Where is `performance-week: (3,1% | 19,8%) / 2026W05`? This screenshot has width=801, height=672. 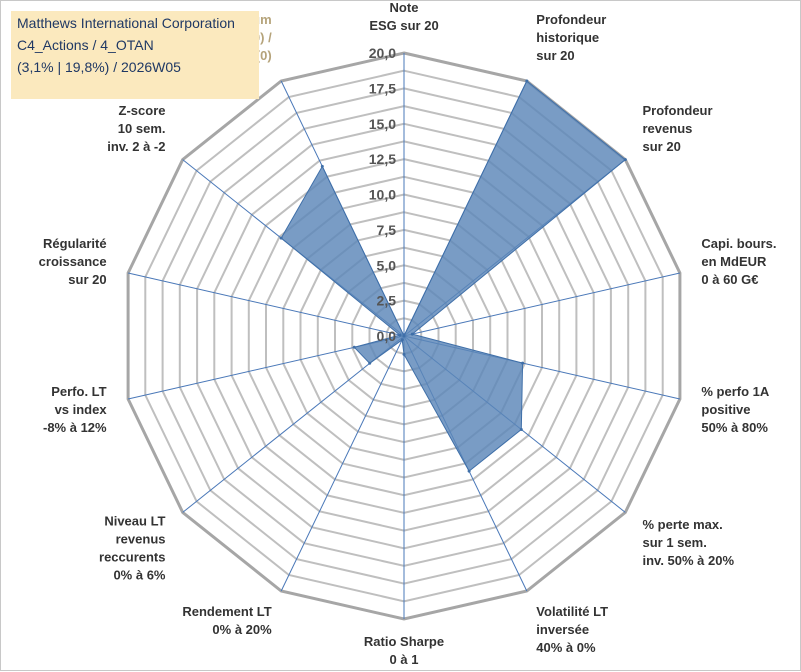 performance-week: (3,1% | 19,8%) / 2026W05 is located at coordinates (99, 67).